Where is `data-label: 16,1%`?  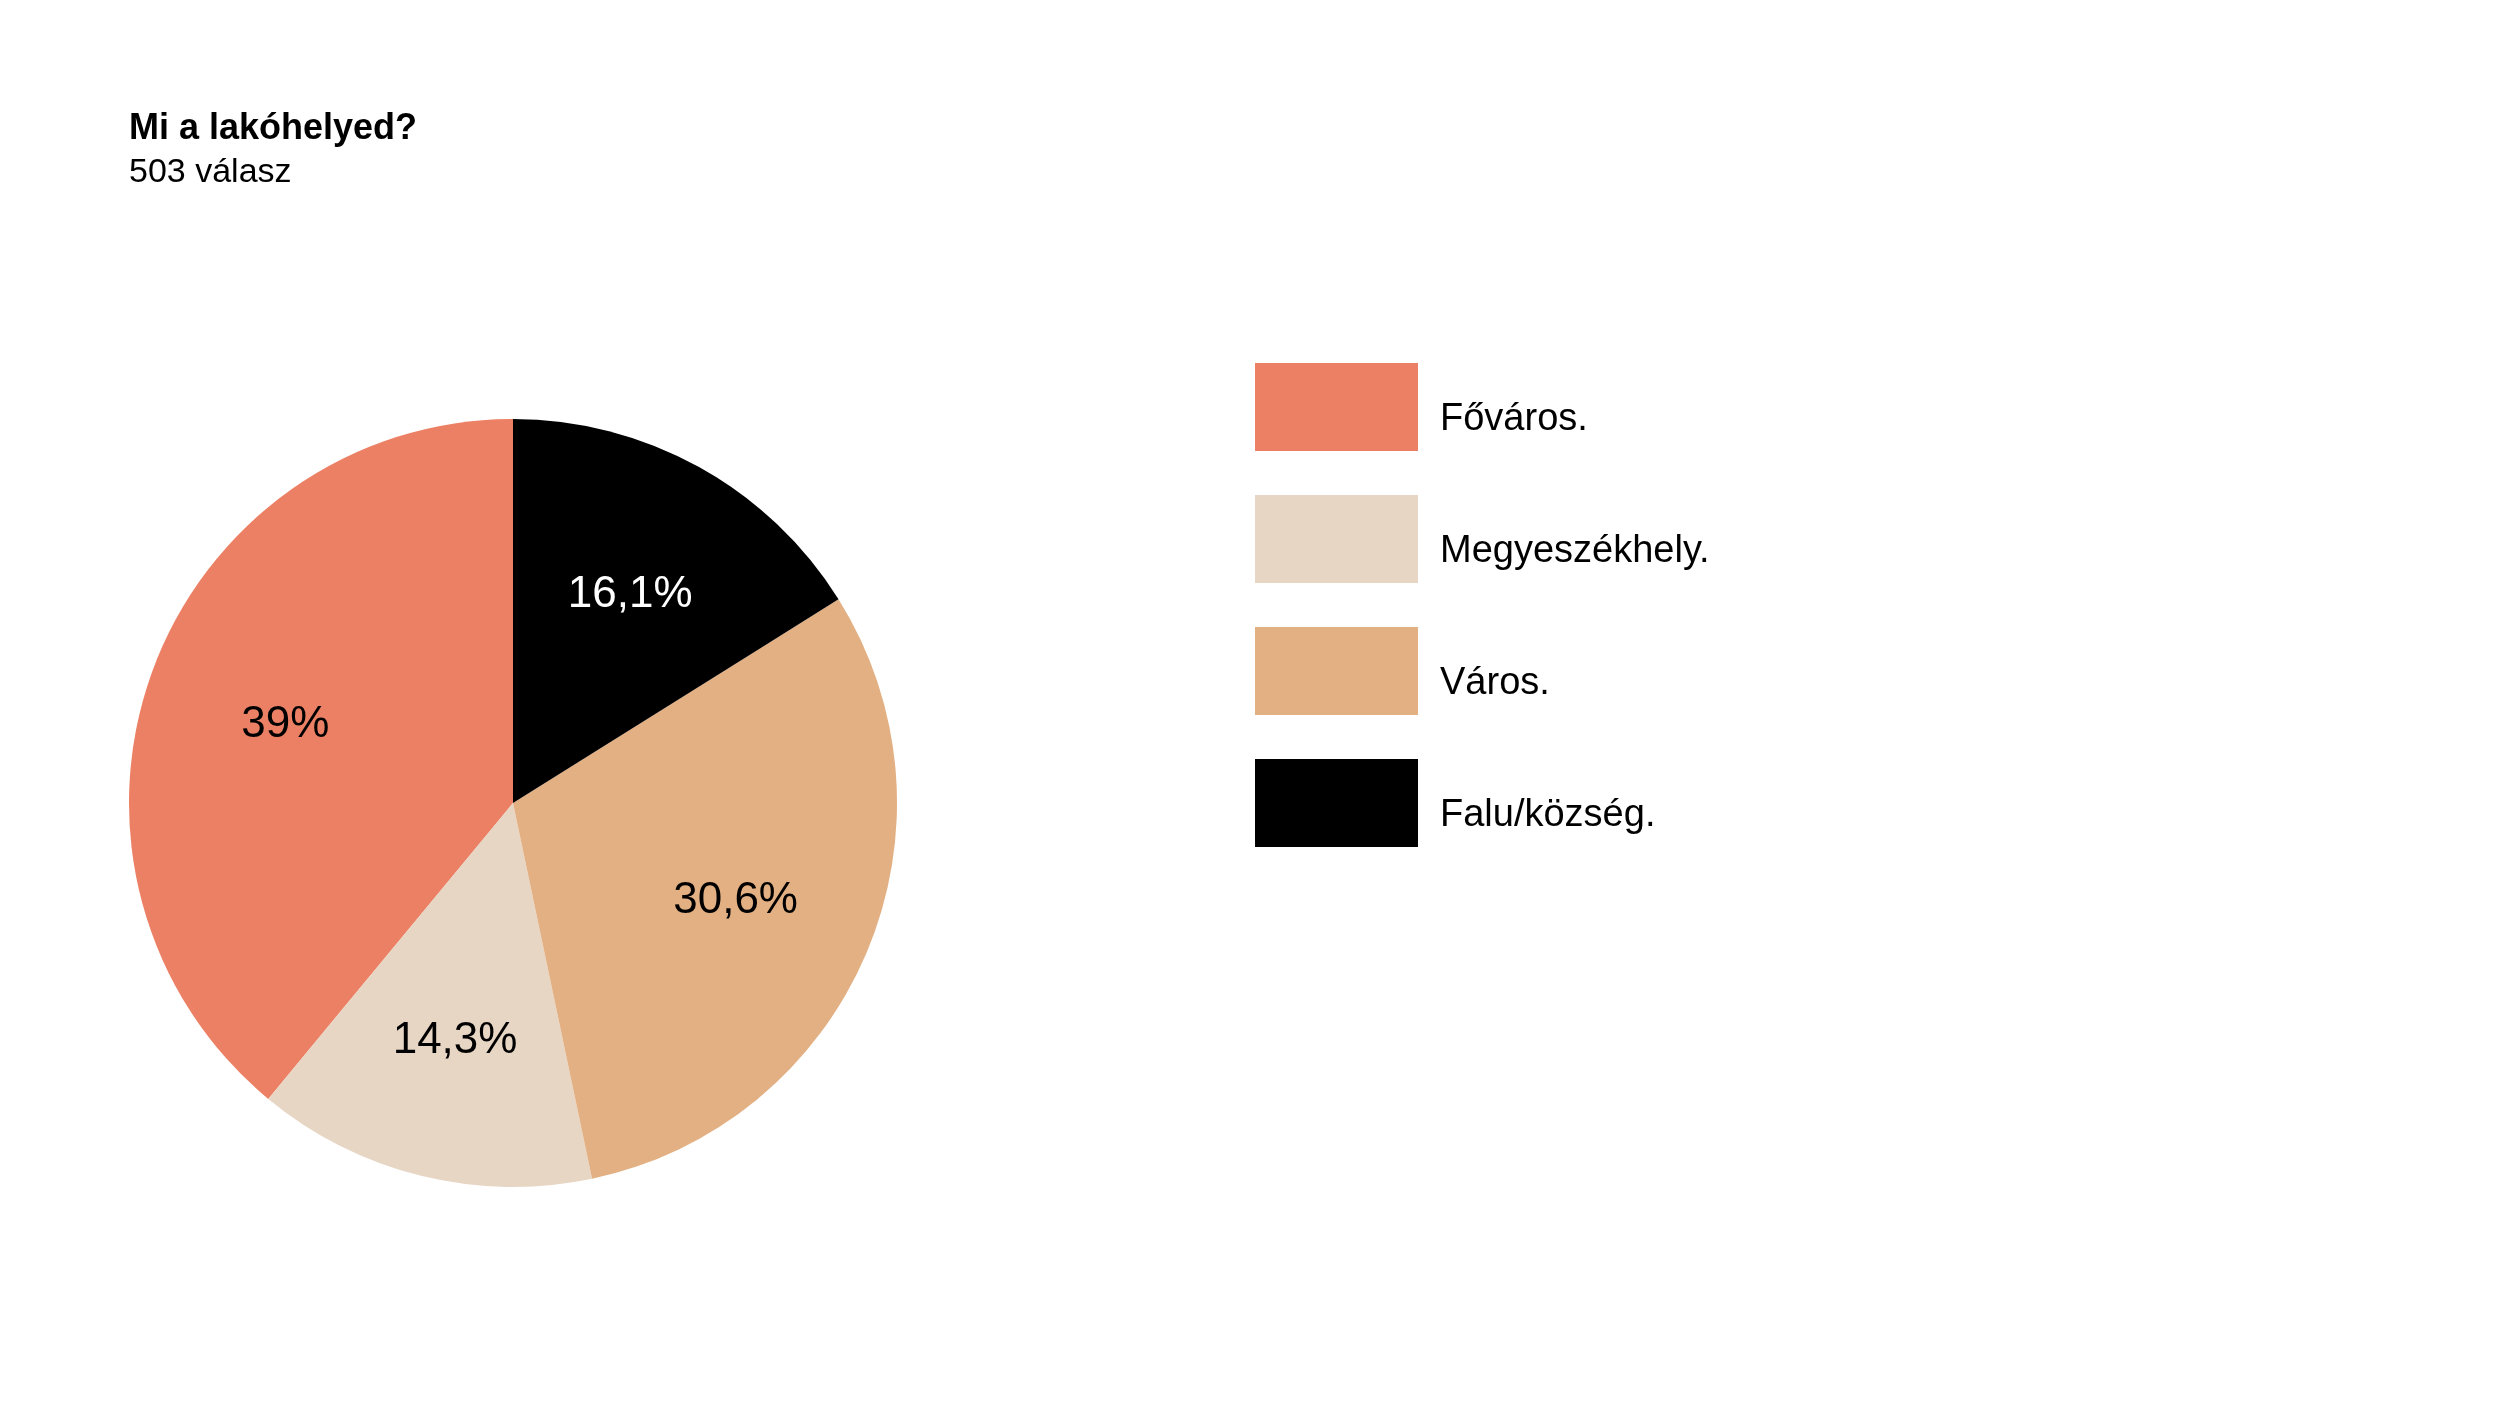
data-label: 16,1% is located at coordinates (630, 591).